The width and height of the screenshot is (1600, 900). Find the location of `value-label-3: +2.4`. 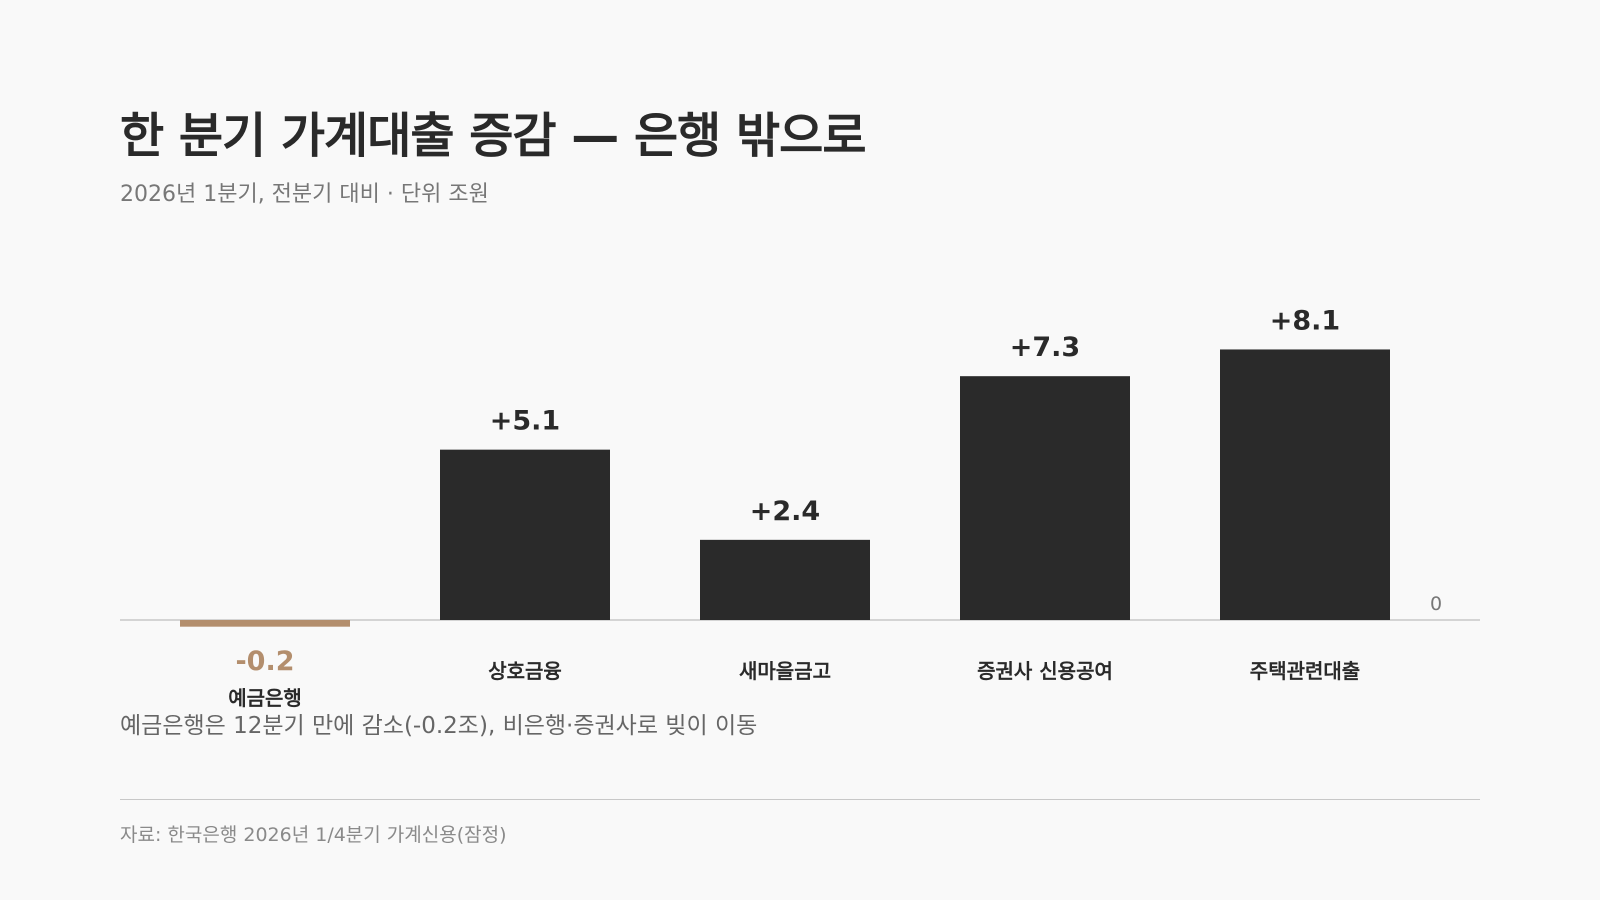

value-label-3: +2.4 is located at coordinates (785, 511).